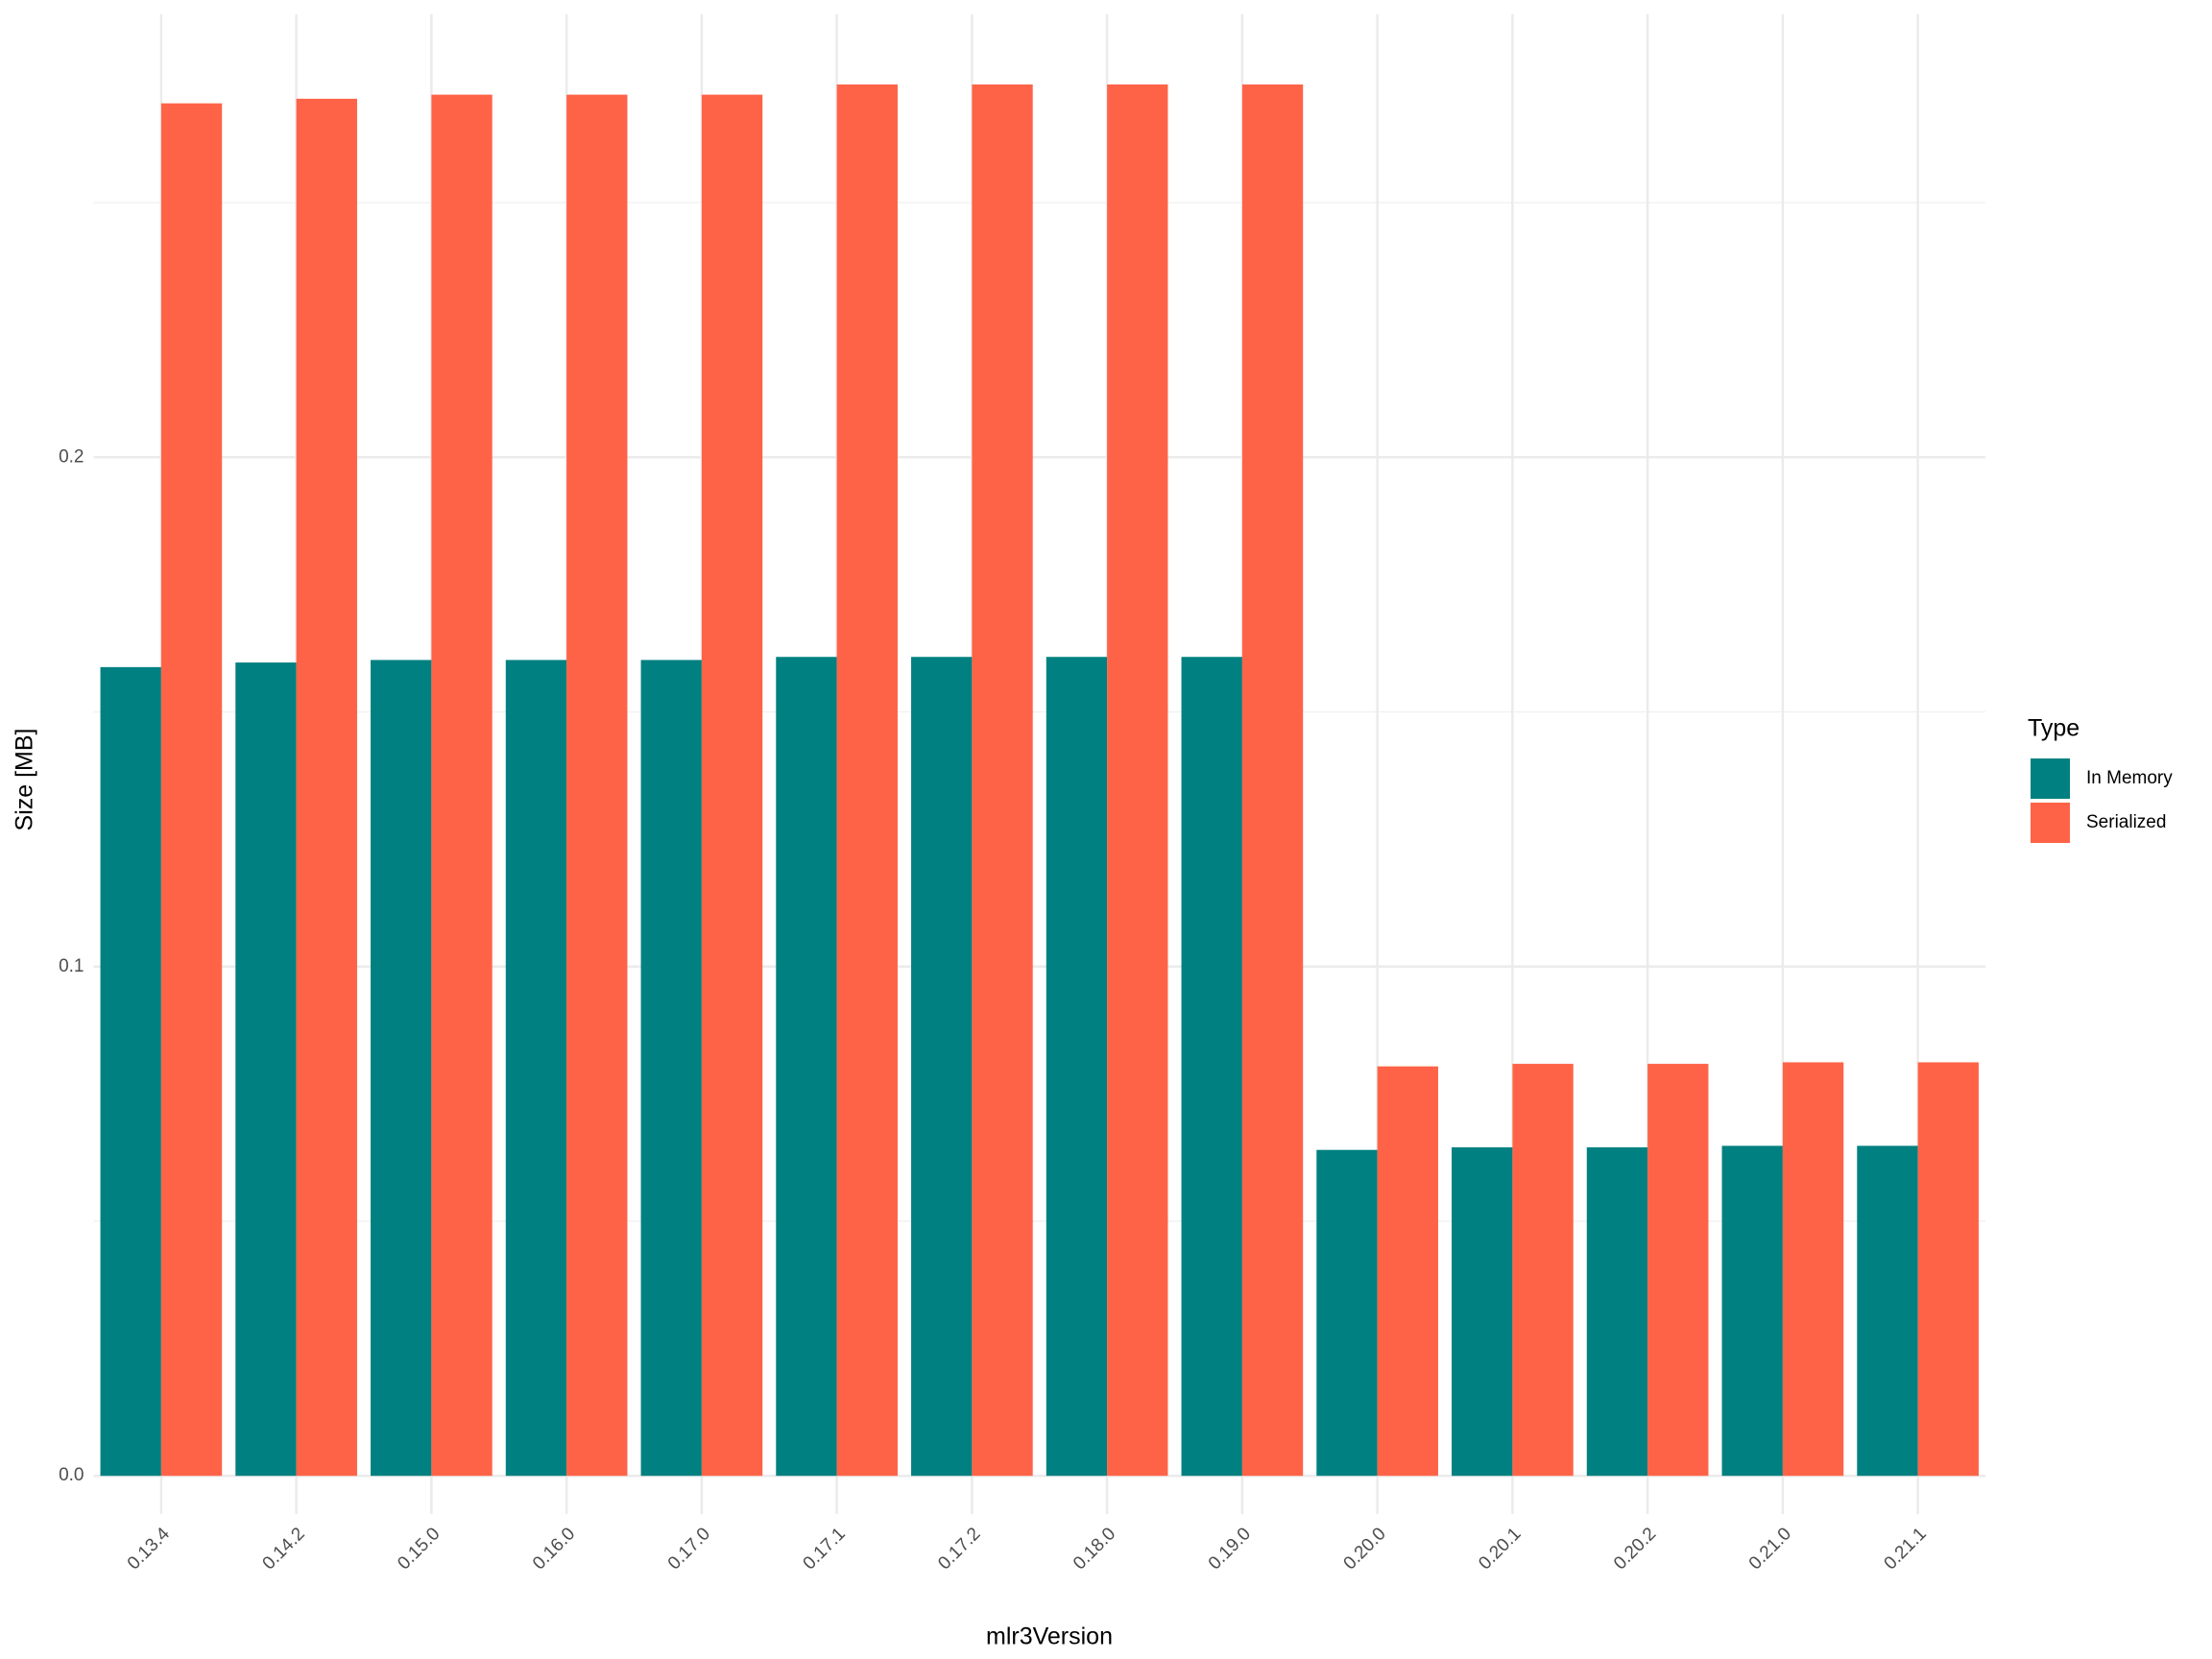 The height and width of the screenshot is (1659, 2212). I want to click on x-tick-label: 0.21.1, so click(1906, 1549).